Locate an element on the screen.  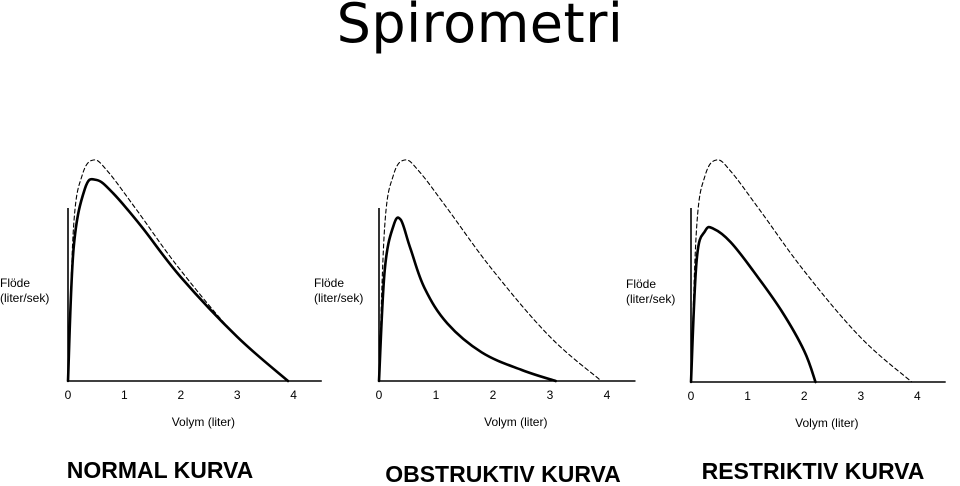
chart-caption: NORMAL KURVA is located at coordinates (160, 470).